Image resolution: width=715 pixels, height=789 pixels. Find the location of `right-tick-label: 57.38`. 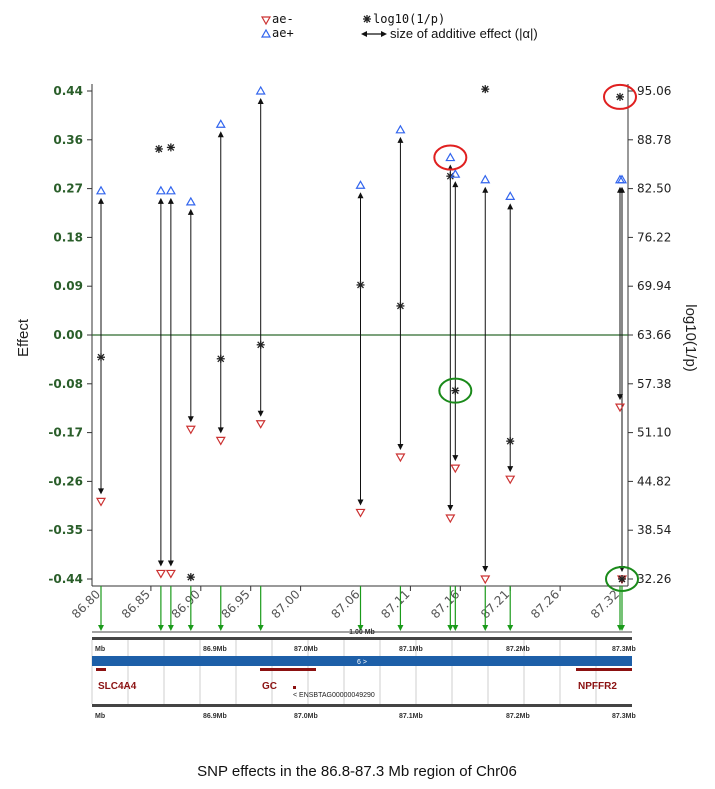

right-tick-label: 57.38 is located at coordinates (654, 384).